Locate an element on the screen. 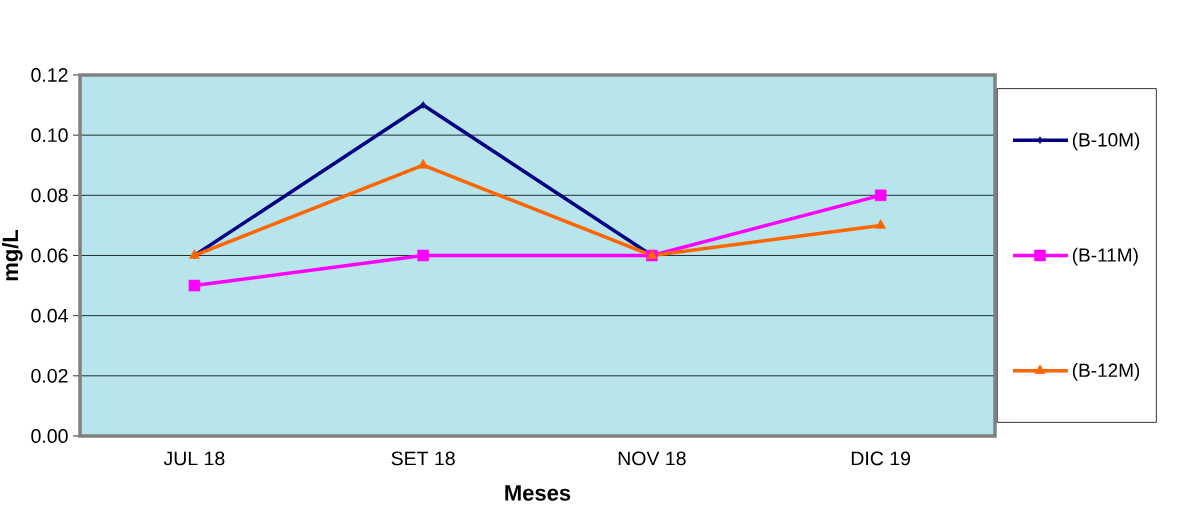 The height and width of the screenshot is (505, 1178). y-tick-label: 0.10 is located at coordinates (49, 135).